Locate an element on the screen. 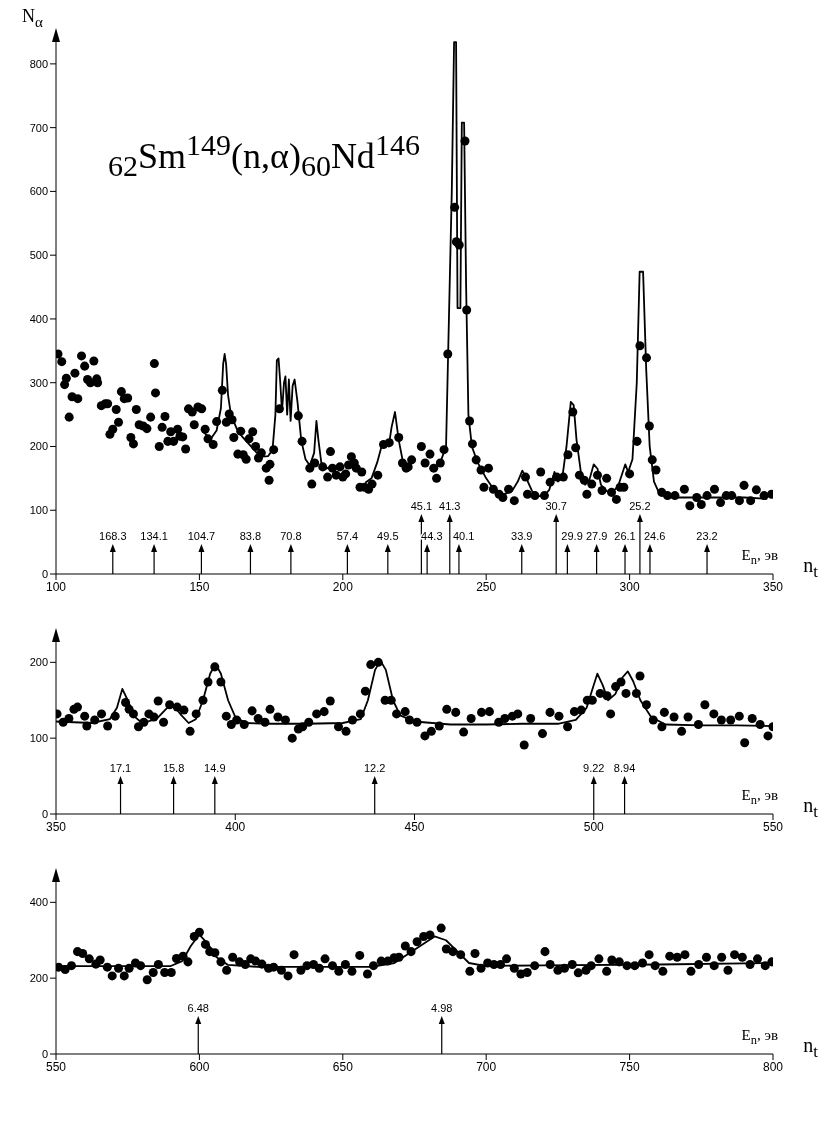 The width and height of the screenshot is (840, 1127). y-tick-label: 700 is located at coordinates (38, 127).